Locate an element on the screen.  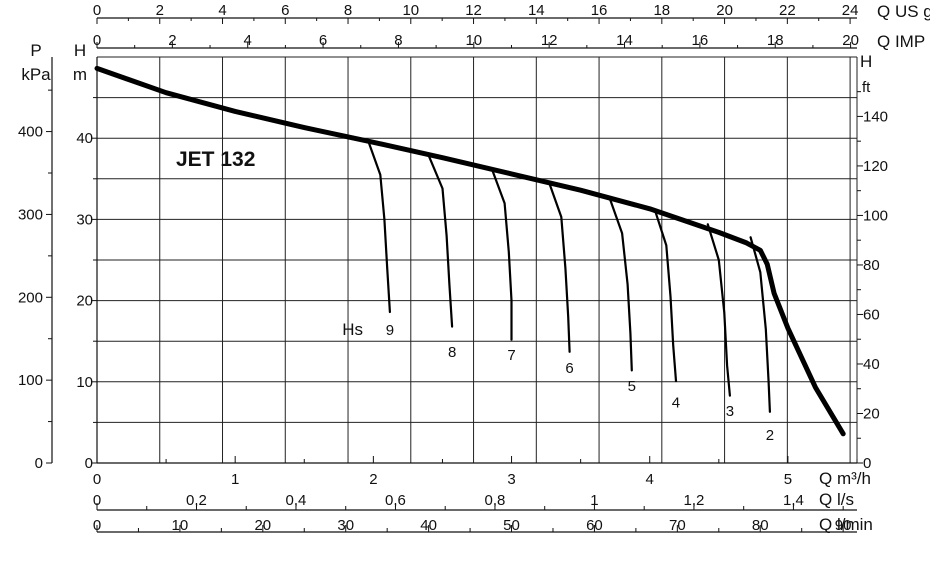
head-ft-tick-label: 100 is located at coordinates (875, 215).